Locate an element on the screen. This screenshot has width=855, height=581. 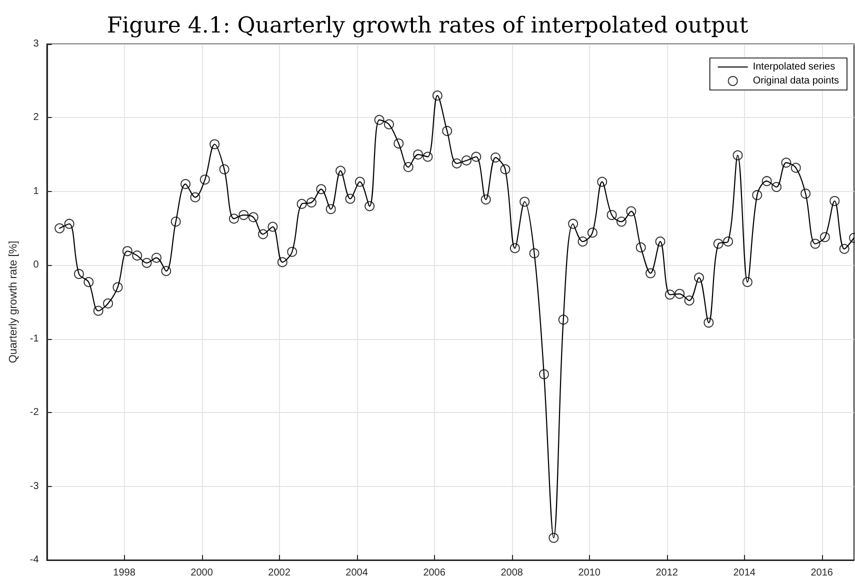
x-tick-label: 2016 is located at coordinates (822, 573).